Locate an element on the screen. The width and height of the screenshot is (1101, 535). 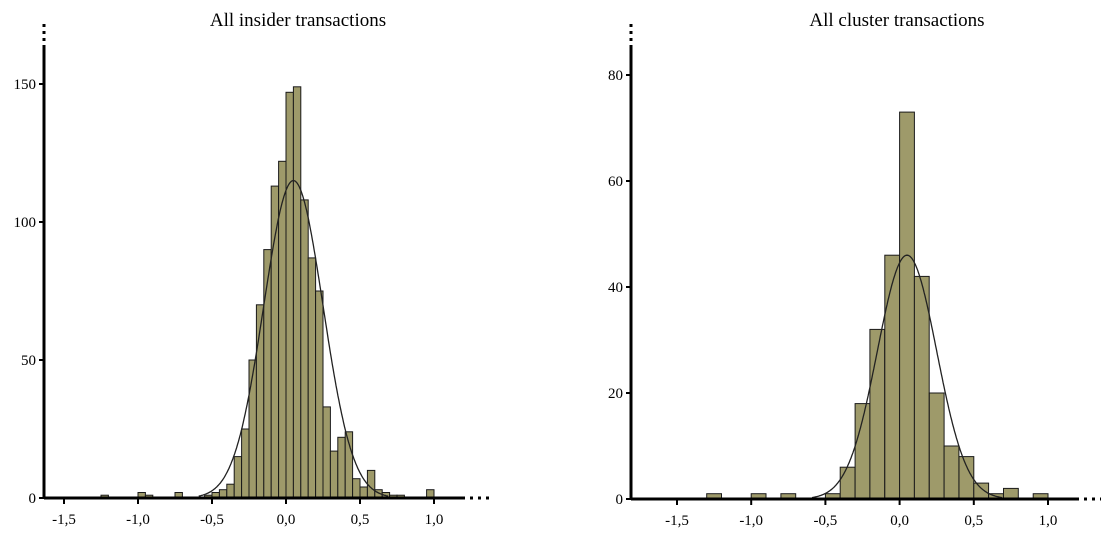
chart-title: All cluster transactions is located at coordinates (896, 20).